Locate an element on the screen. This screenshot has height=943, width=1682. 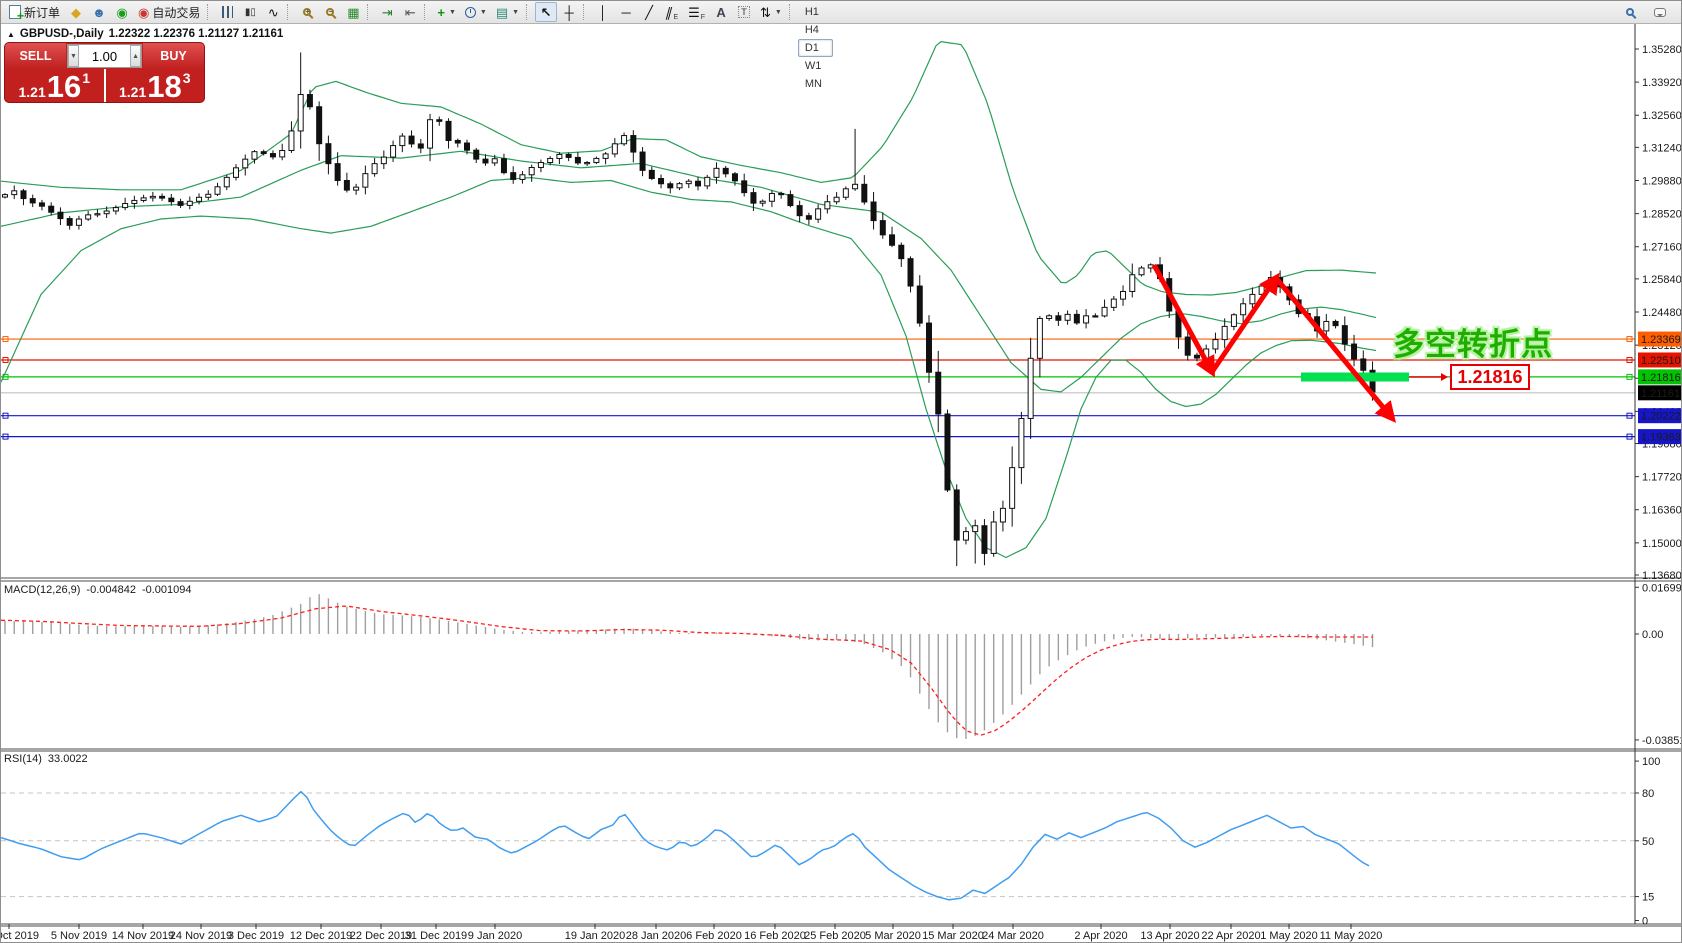
chat-button is located at coordinates (1660, 12).